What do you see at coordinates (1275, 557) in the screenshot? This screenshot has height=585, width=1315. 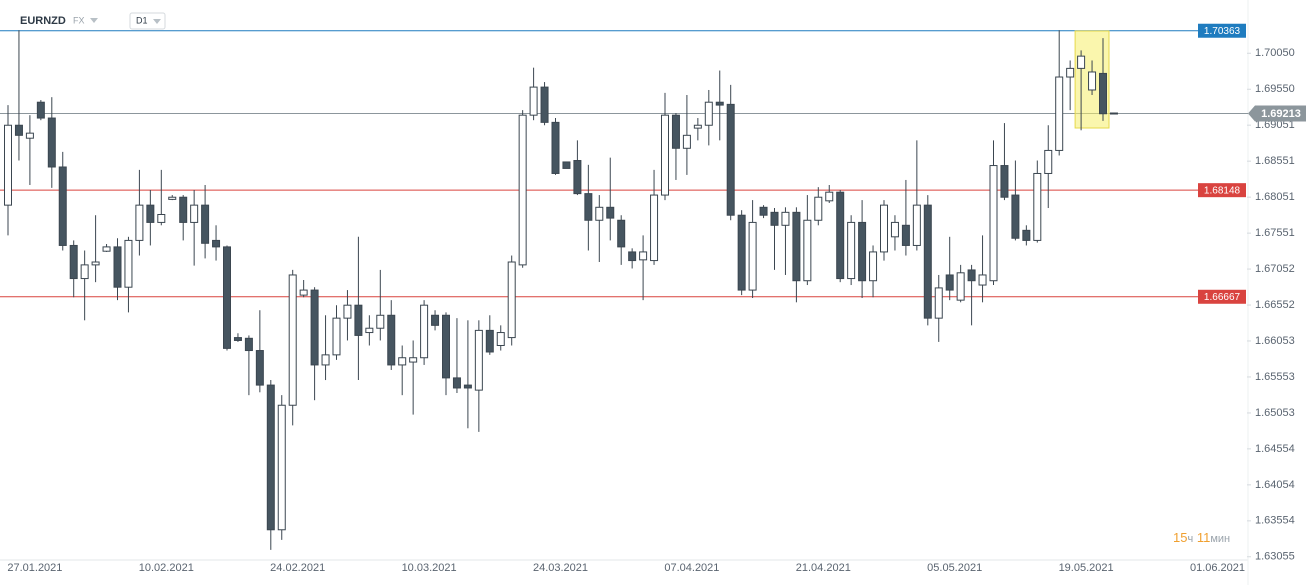 I see `y-tick-label: 1.63055` at bounding box center [1275, 557].